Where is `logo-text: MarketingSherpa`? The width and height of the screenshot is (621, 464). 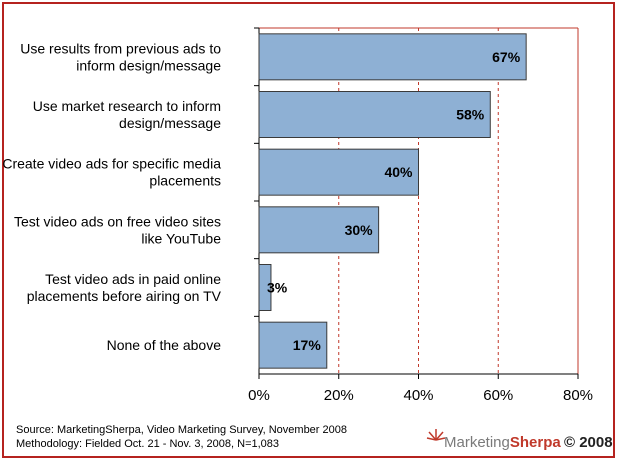 logo-text: MarketingSherpa is located at coordinates (502, 442).